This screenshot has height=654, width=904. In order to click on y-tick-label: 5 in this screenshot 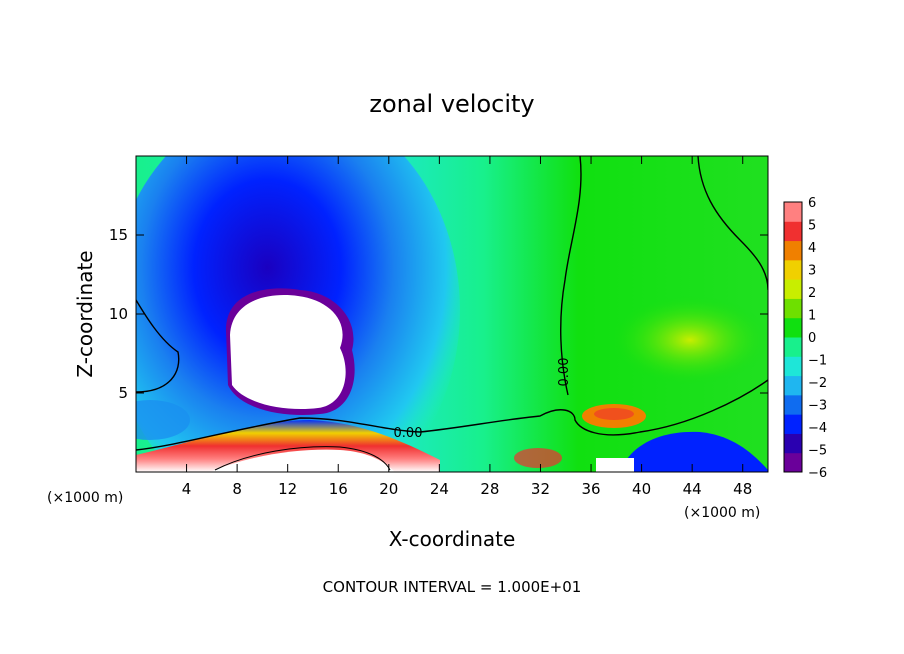, I will do `click(123, 393)`.